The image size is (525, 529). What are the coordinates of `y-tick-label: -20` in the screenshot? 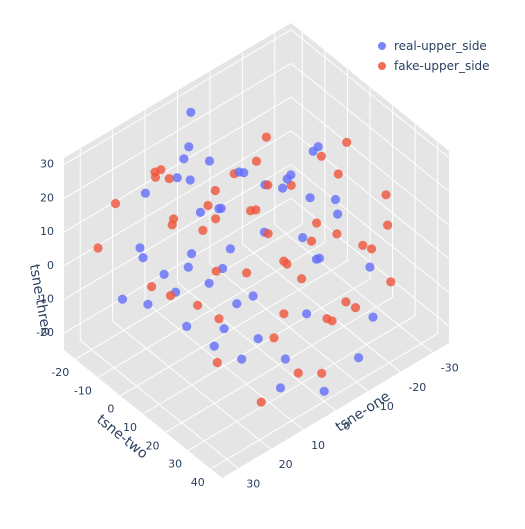 It's located at (60, 372).